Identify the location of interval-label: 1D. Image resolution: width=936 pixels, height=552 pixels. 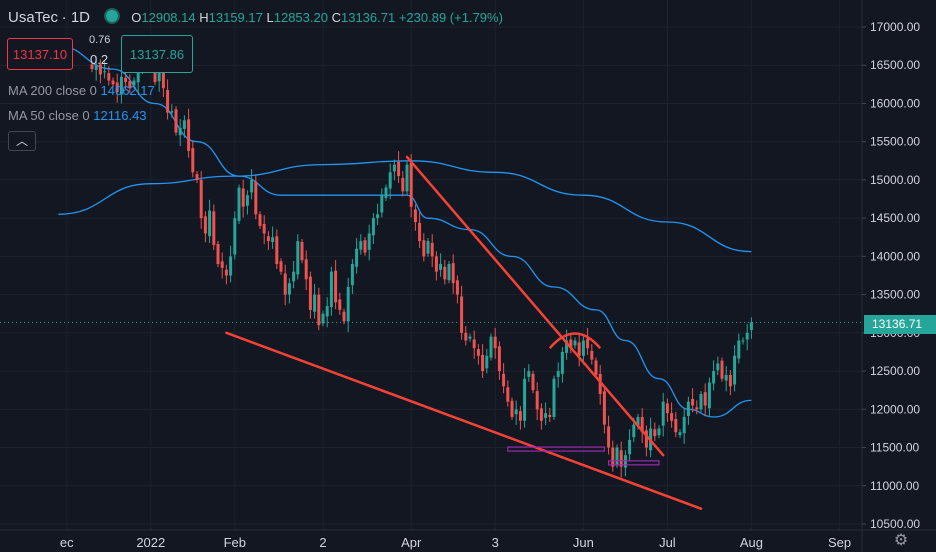
(80, 17).